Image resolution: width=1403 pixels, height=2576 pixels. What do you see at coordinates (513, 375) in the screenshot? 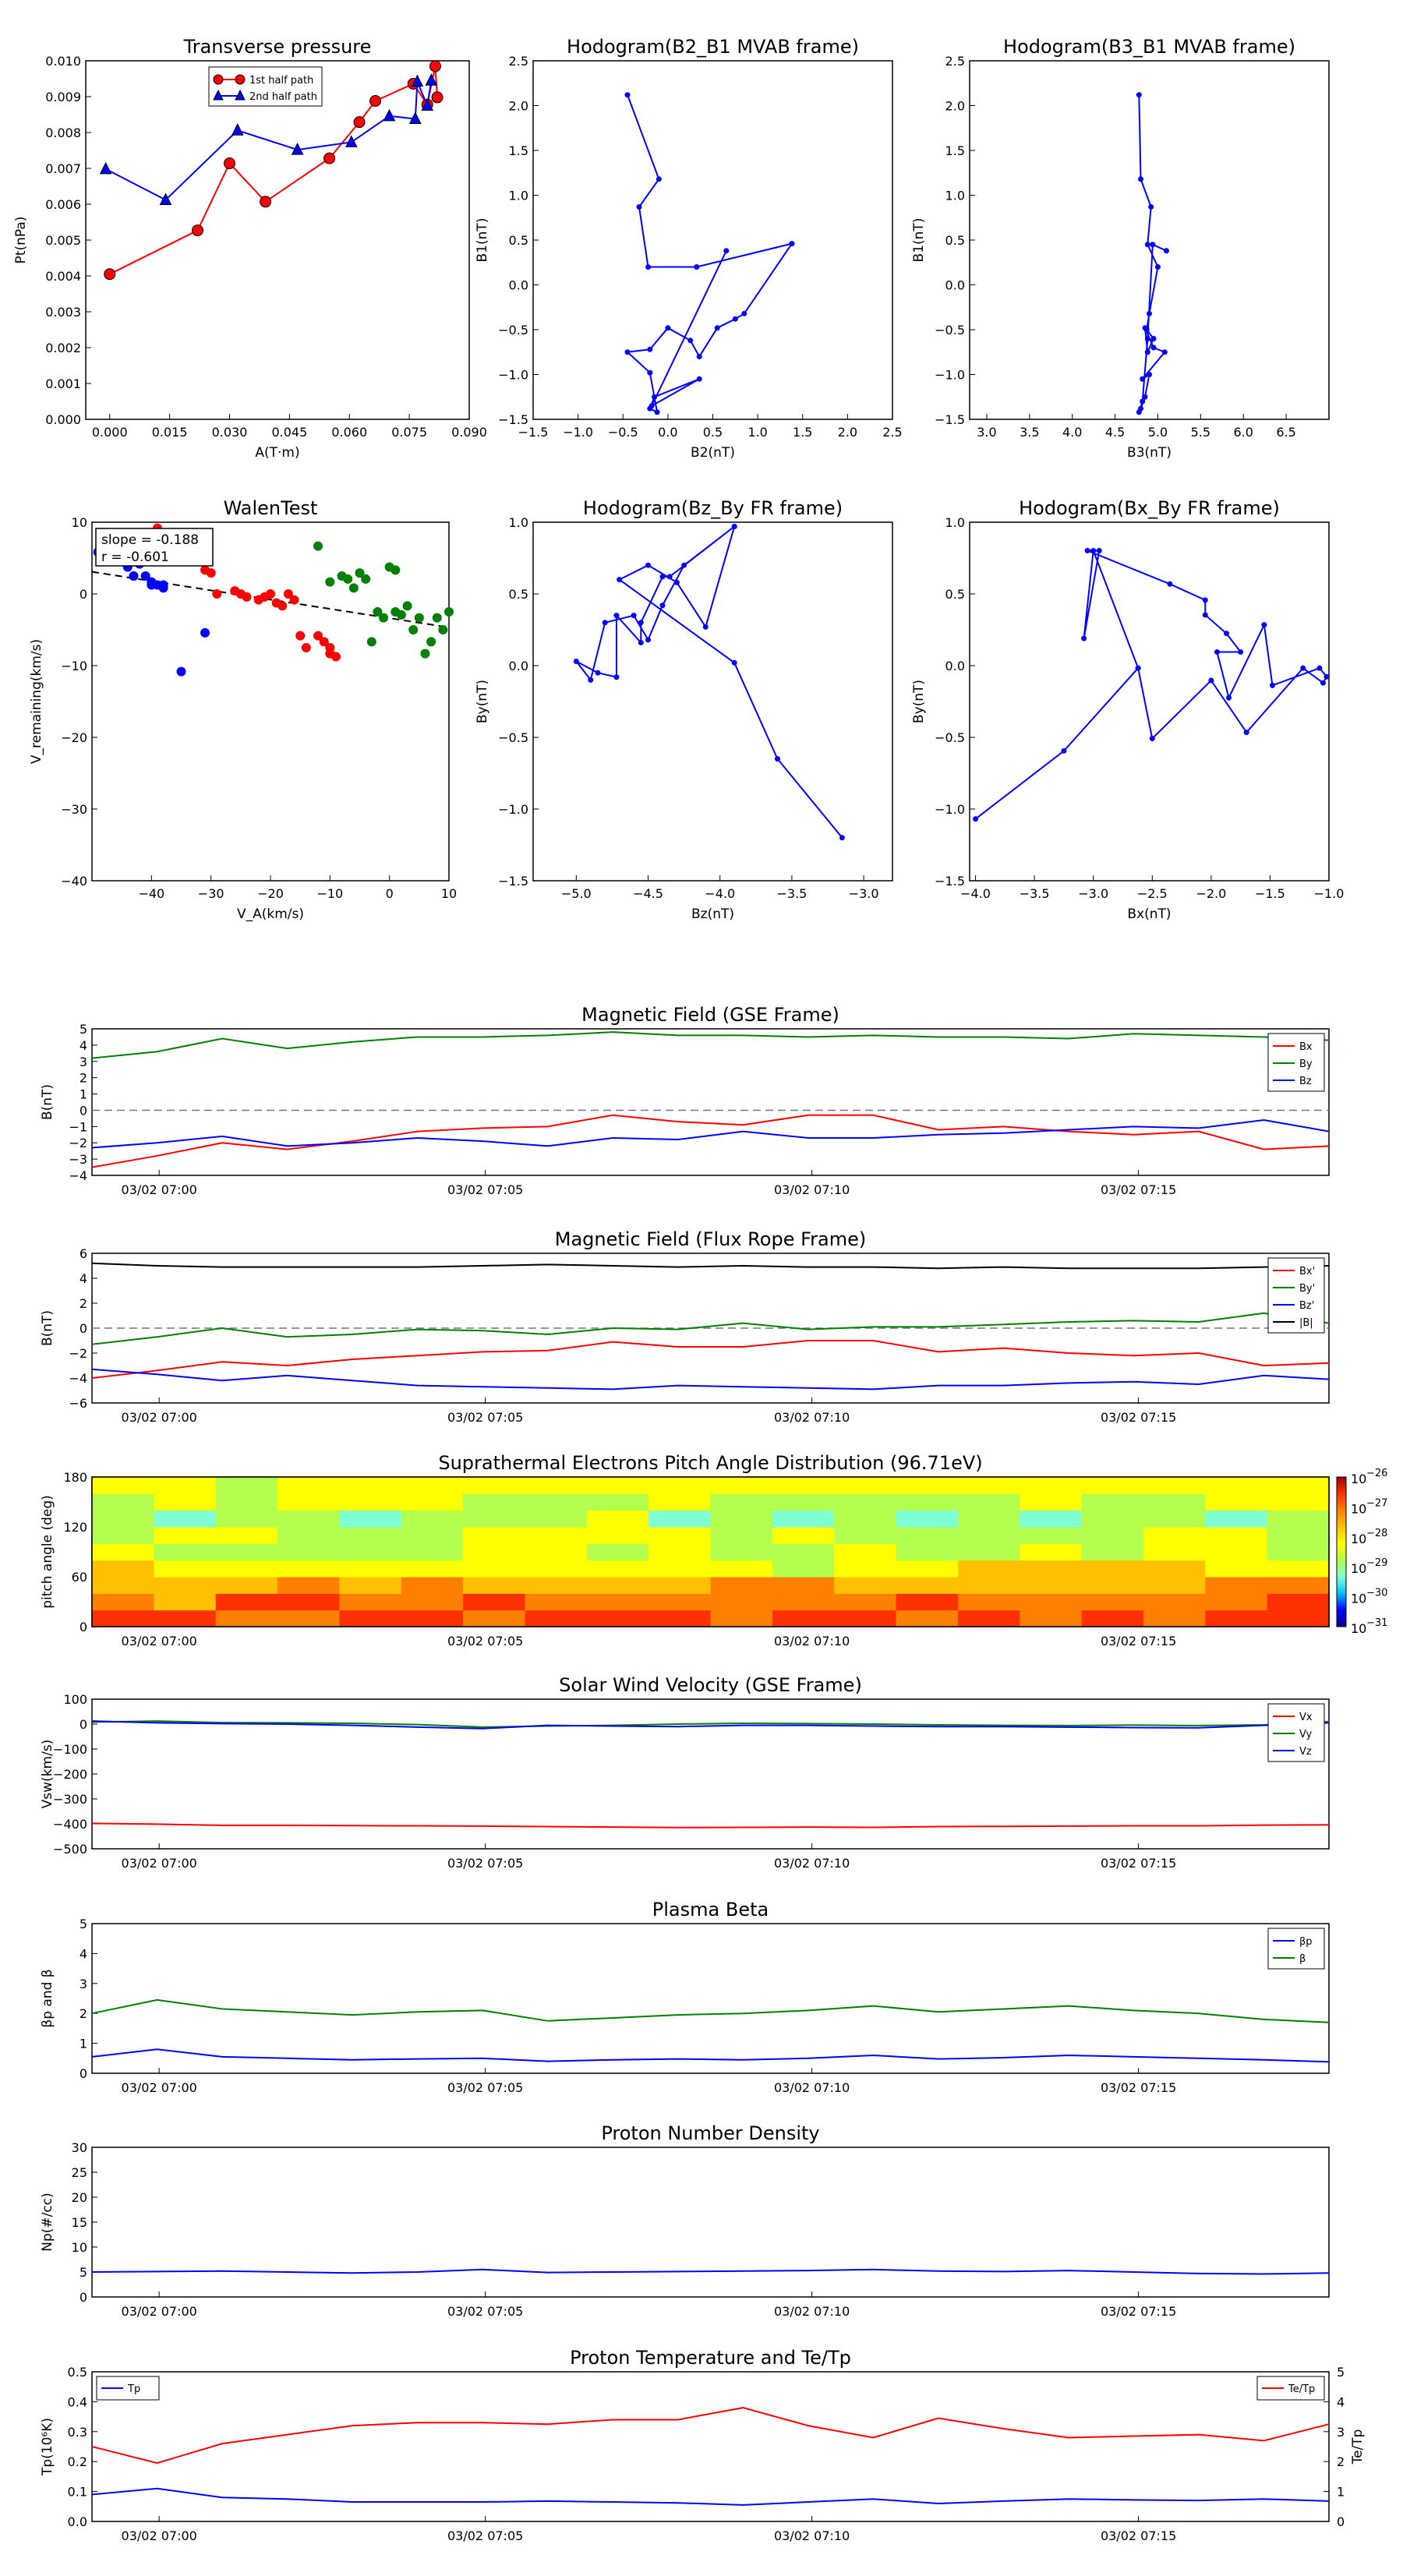
I see `p2-ytick-label: −1.0` at bounding box center [513, 375].